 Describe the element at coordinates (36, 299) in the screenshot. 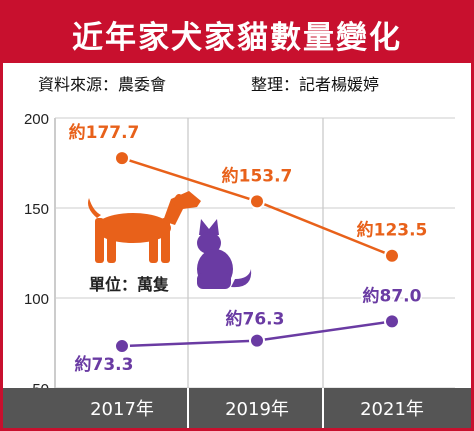

I see `y-tick-label: 100` at that location.